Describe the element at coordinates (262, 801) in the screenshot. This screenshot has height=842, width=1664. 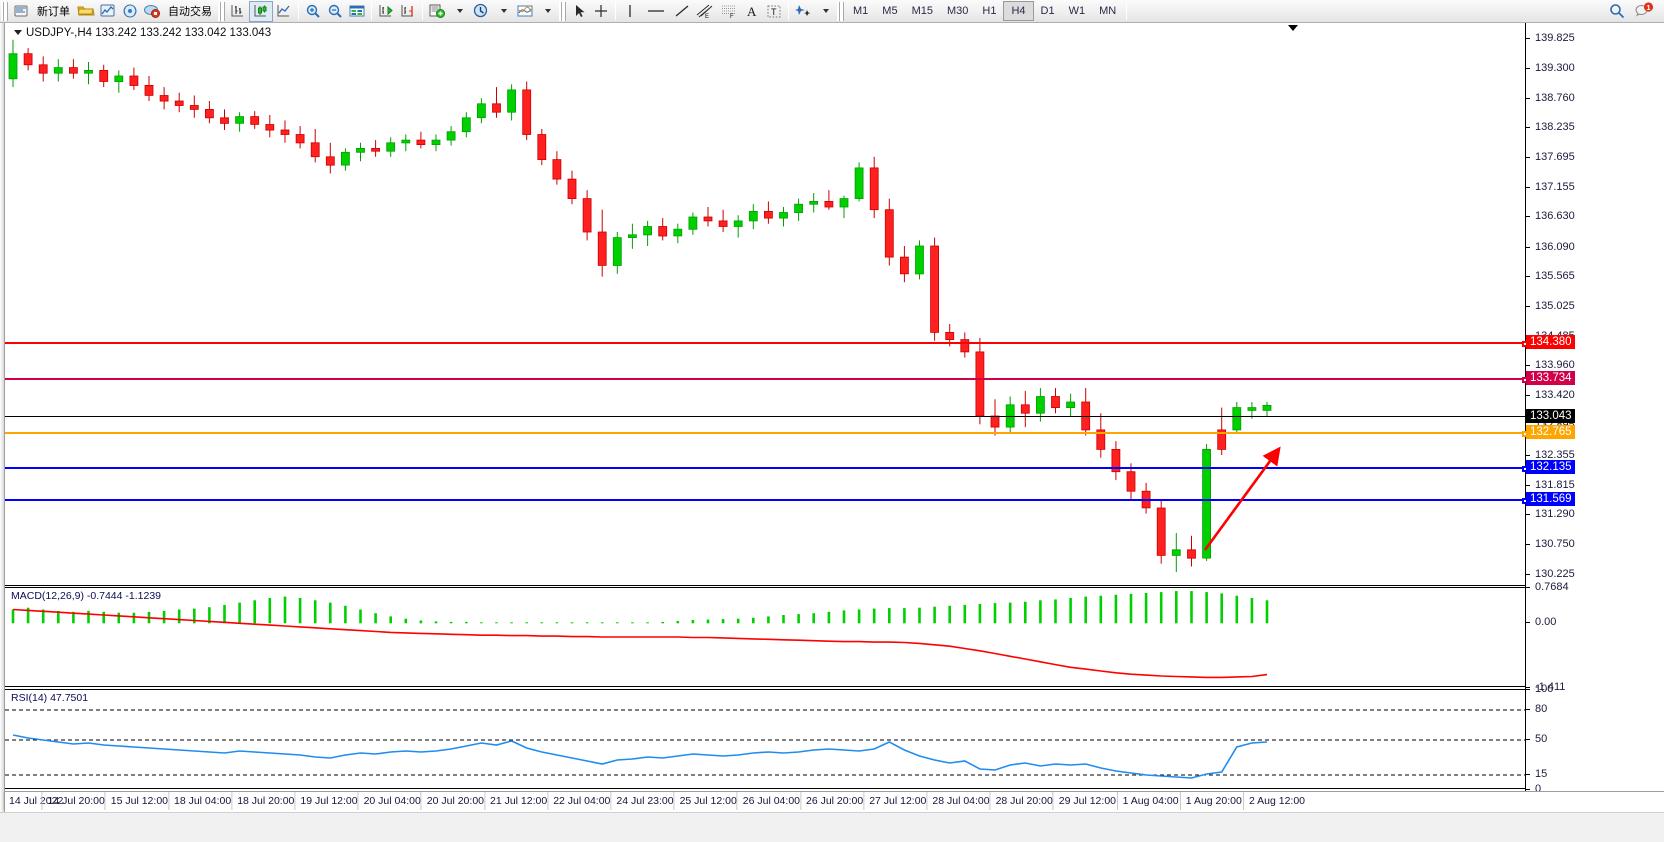
I see `time-tick: 18 Jul 20:00` at that location.